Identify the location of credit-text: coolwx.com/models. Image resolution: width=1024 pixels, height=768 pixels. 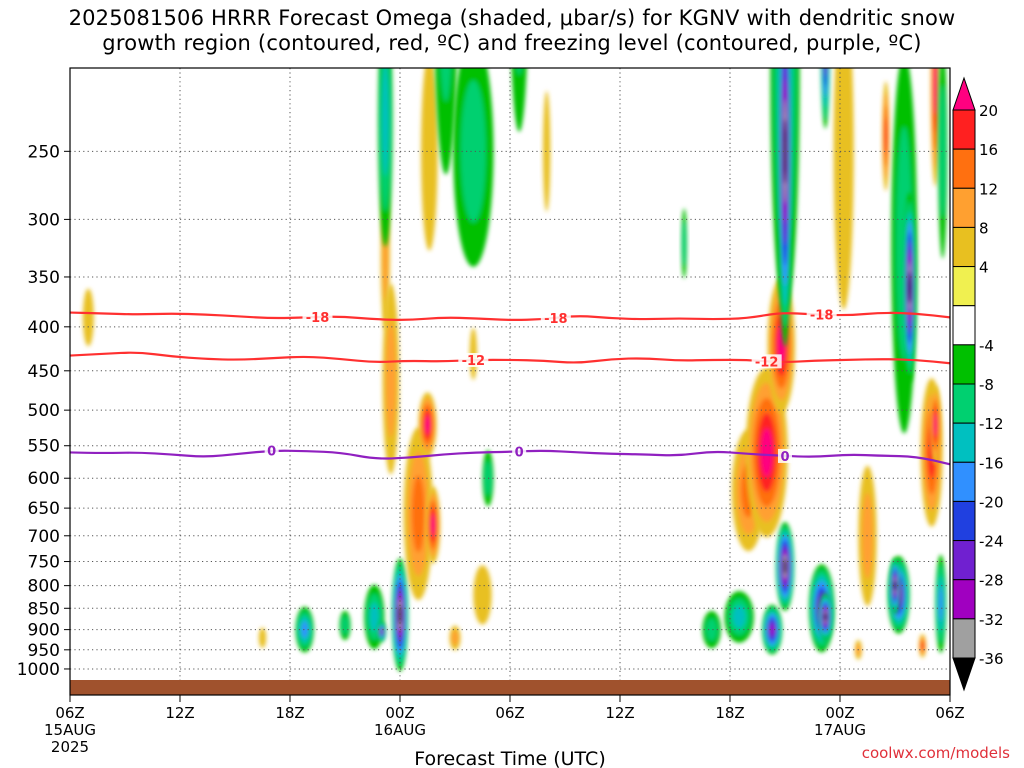
(936, 753).